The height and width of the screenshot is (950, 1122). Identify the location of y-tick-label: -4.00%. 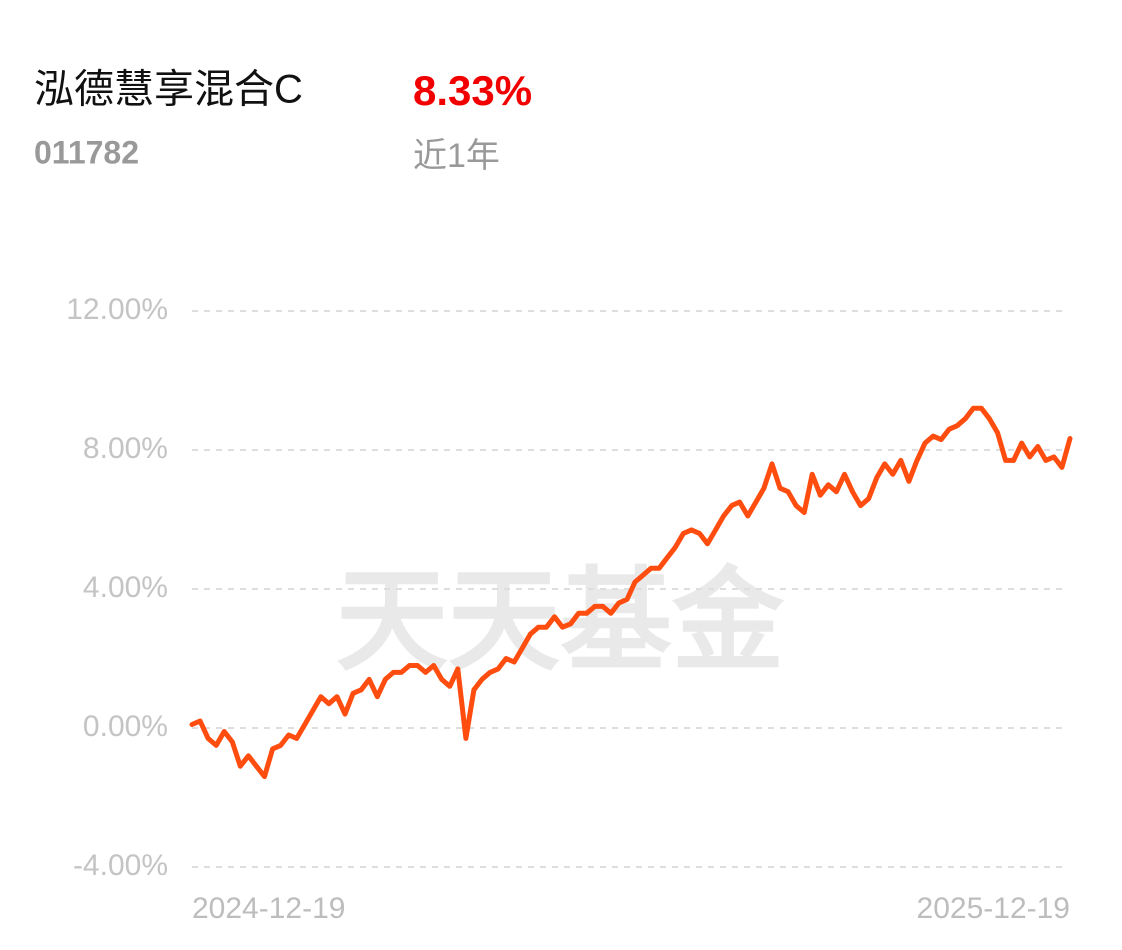
(120, 865).